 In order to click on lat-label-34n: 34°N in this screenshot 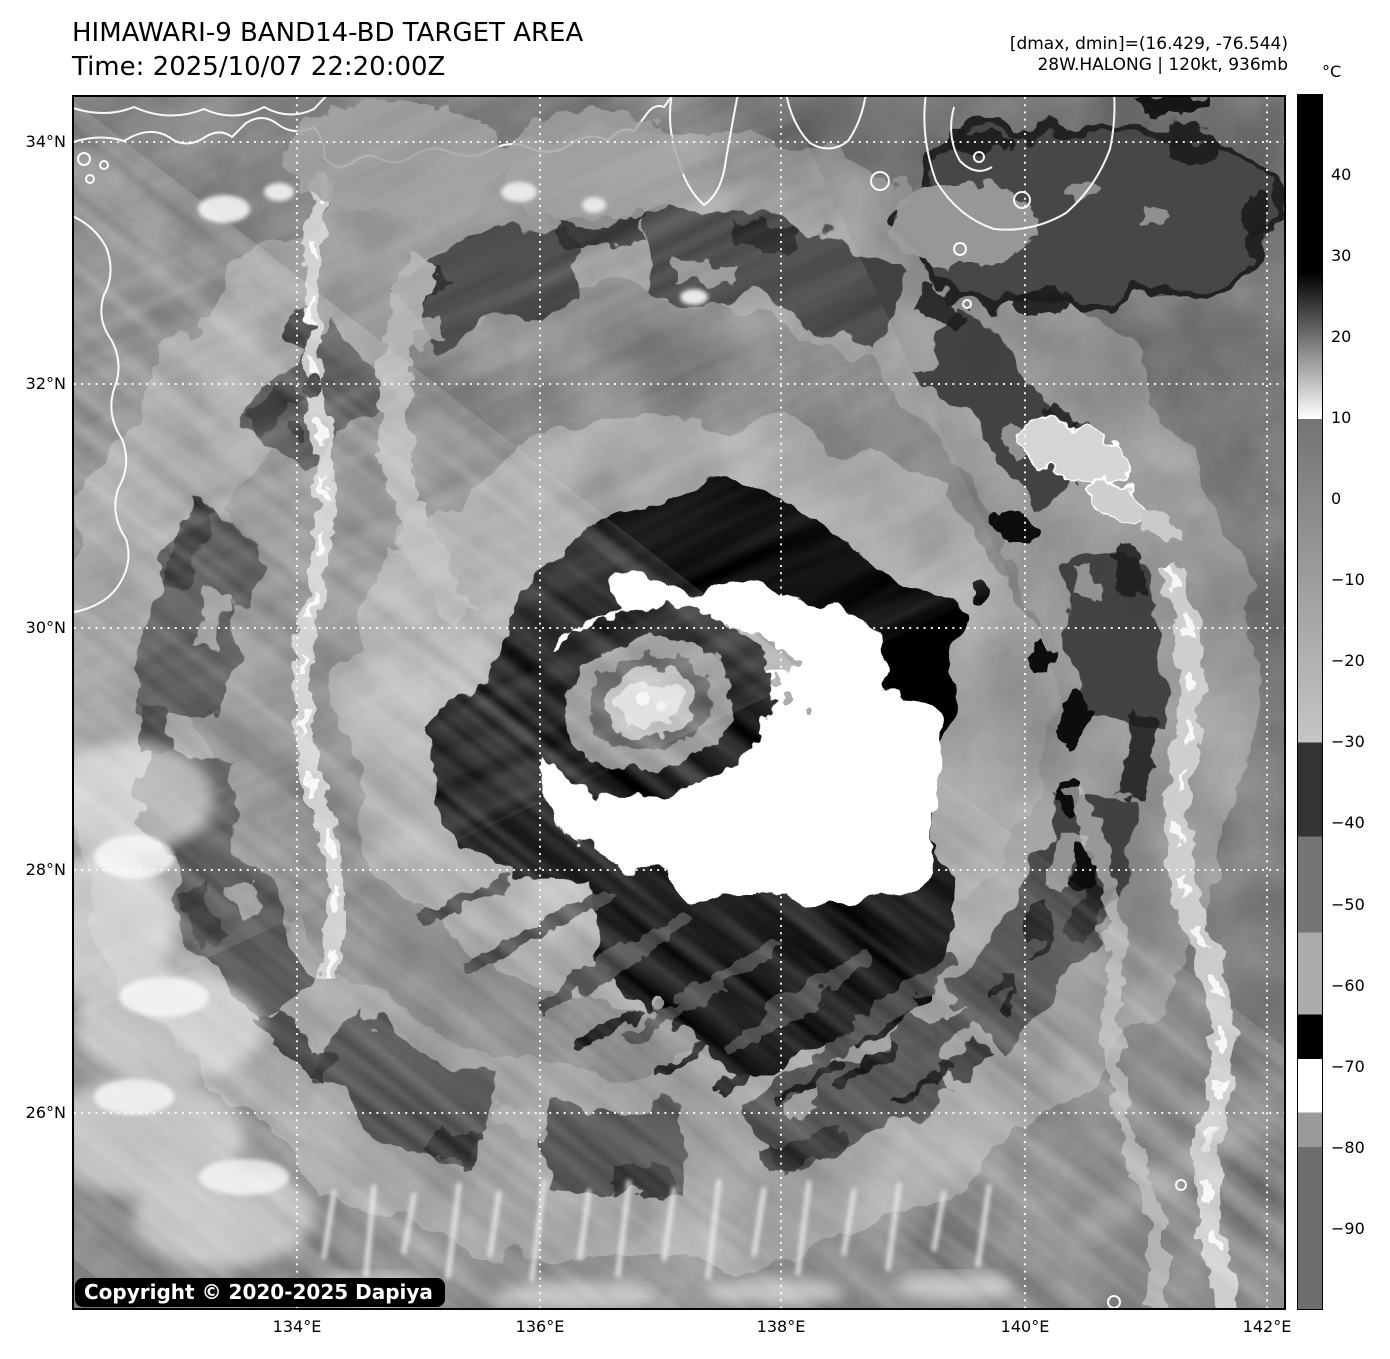, I will do `click(45, 141)`.